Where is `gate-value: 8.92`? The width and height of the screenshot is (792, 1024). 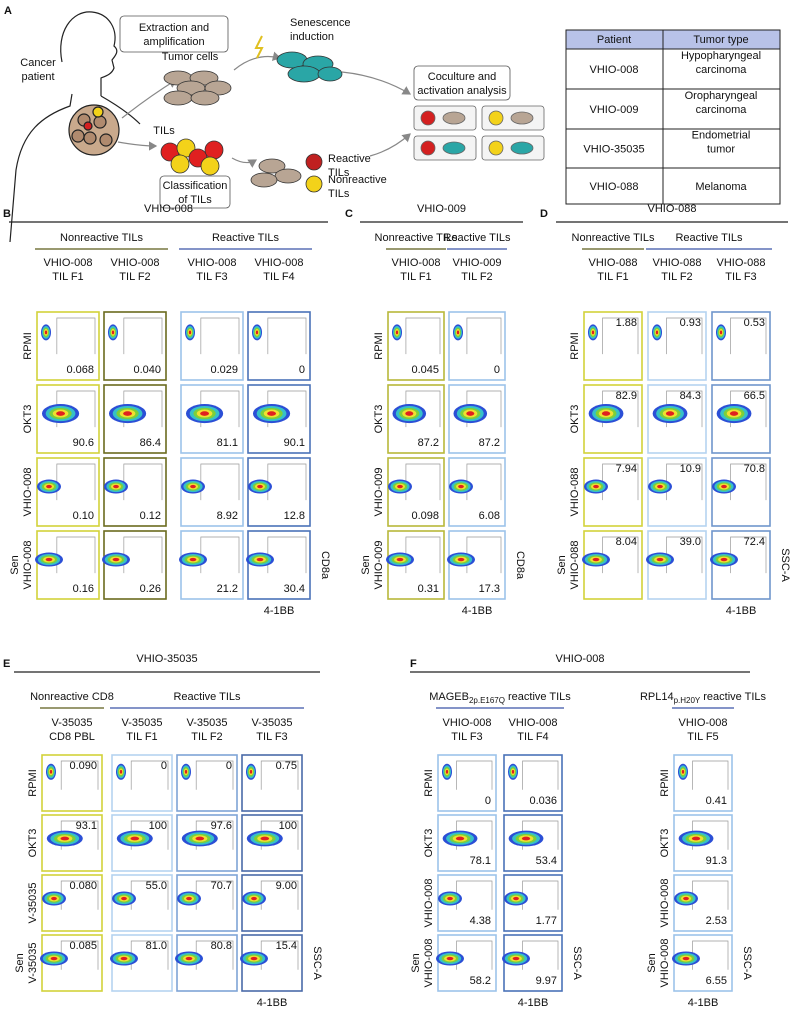 gate-value: 8.92 is located at coordinates (227, 516).